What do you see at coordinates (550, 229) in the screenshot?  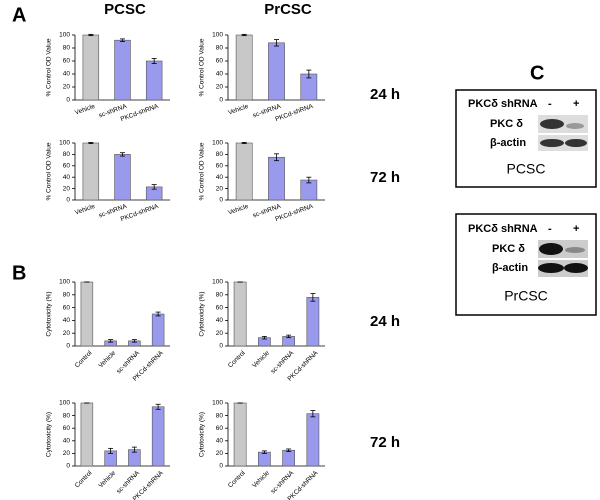 I see `blot-lane: -` at bounding box center [550, 229].